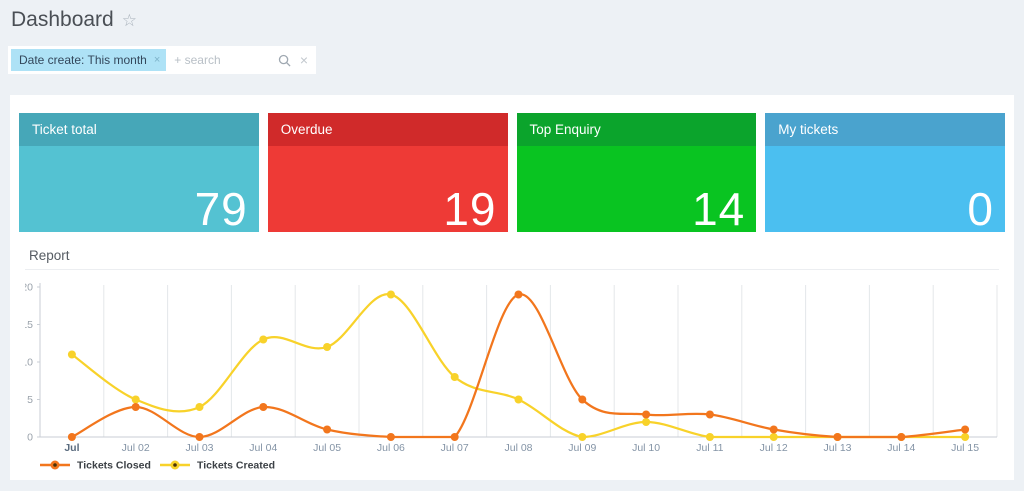 This screenshot has width=1024, height=491. I want to click on chip-remove-icon: ×, so click(157, 60).